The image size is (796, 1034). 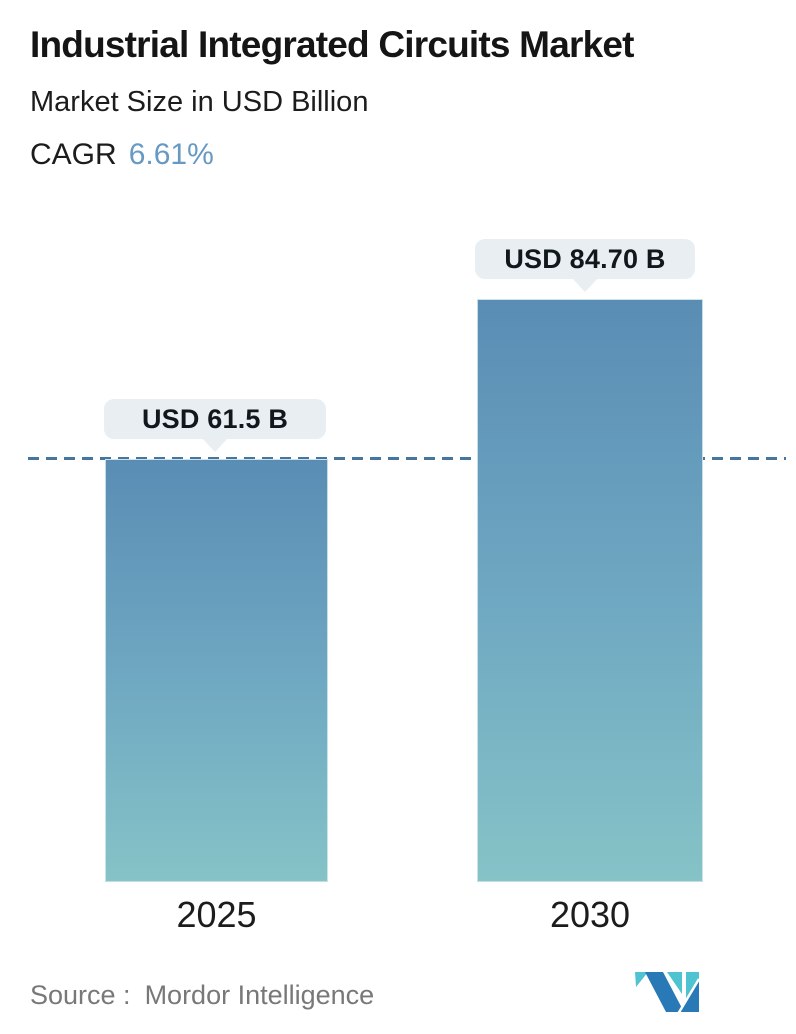 What do you see at coordinates (171, 154) in the screenshot?
I see `cagr-value: 6.61%` at bounding box center [171, 154].